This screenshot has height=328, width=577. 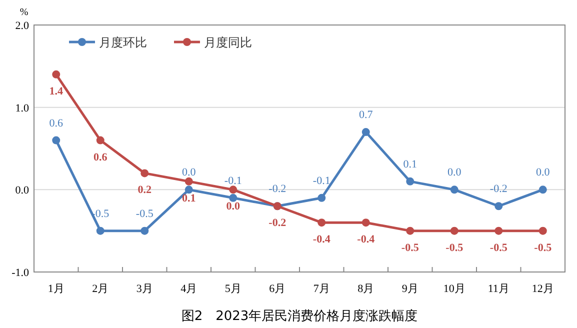 What do you see at coordinates (543, 289) in the screenshot?
I see `x-tick-label: 12月` at bounding box center [543, 289].